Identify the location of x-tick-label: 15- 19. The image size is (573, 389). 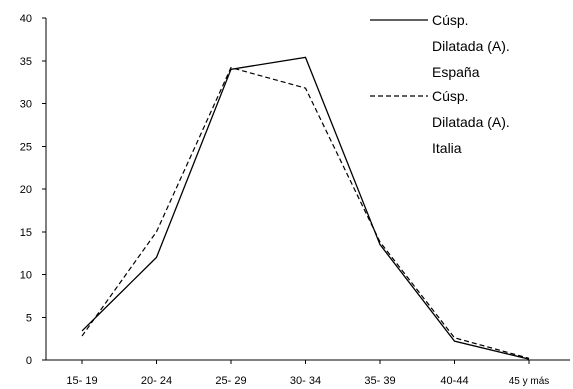
(81, 381).